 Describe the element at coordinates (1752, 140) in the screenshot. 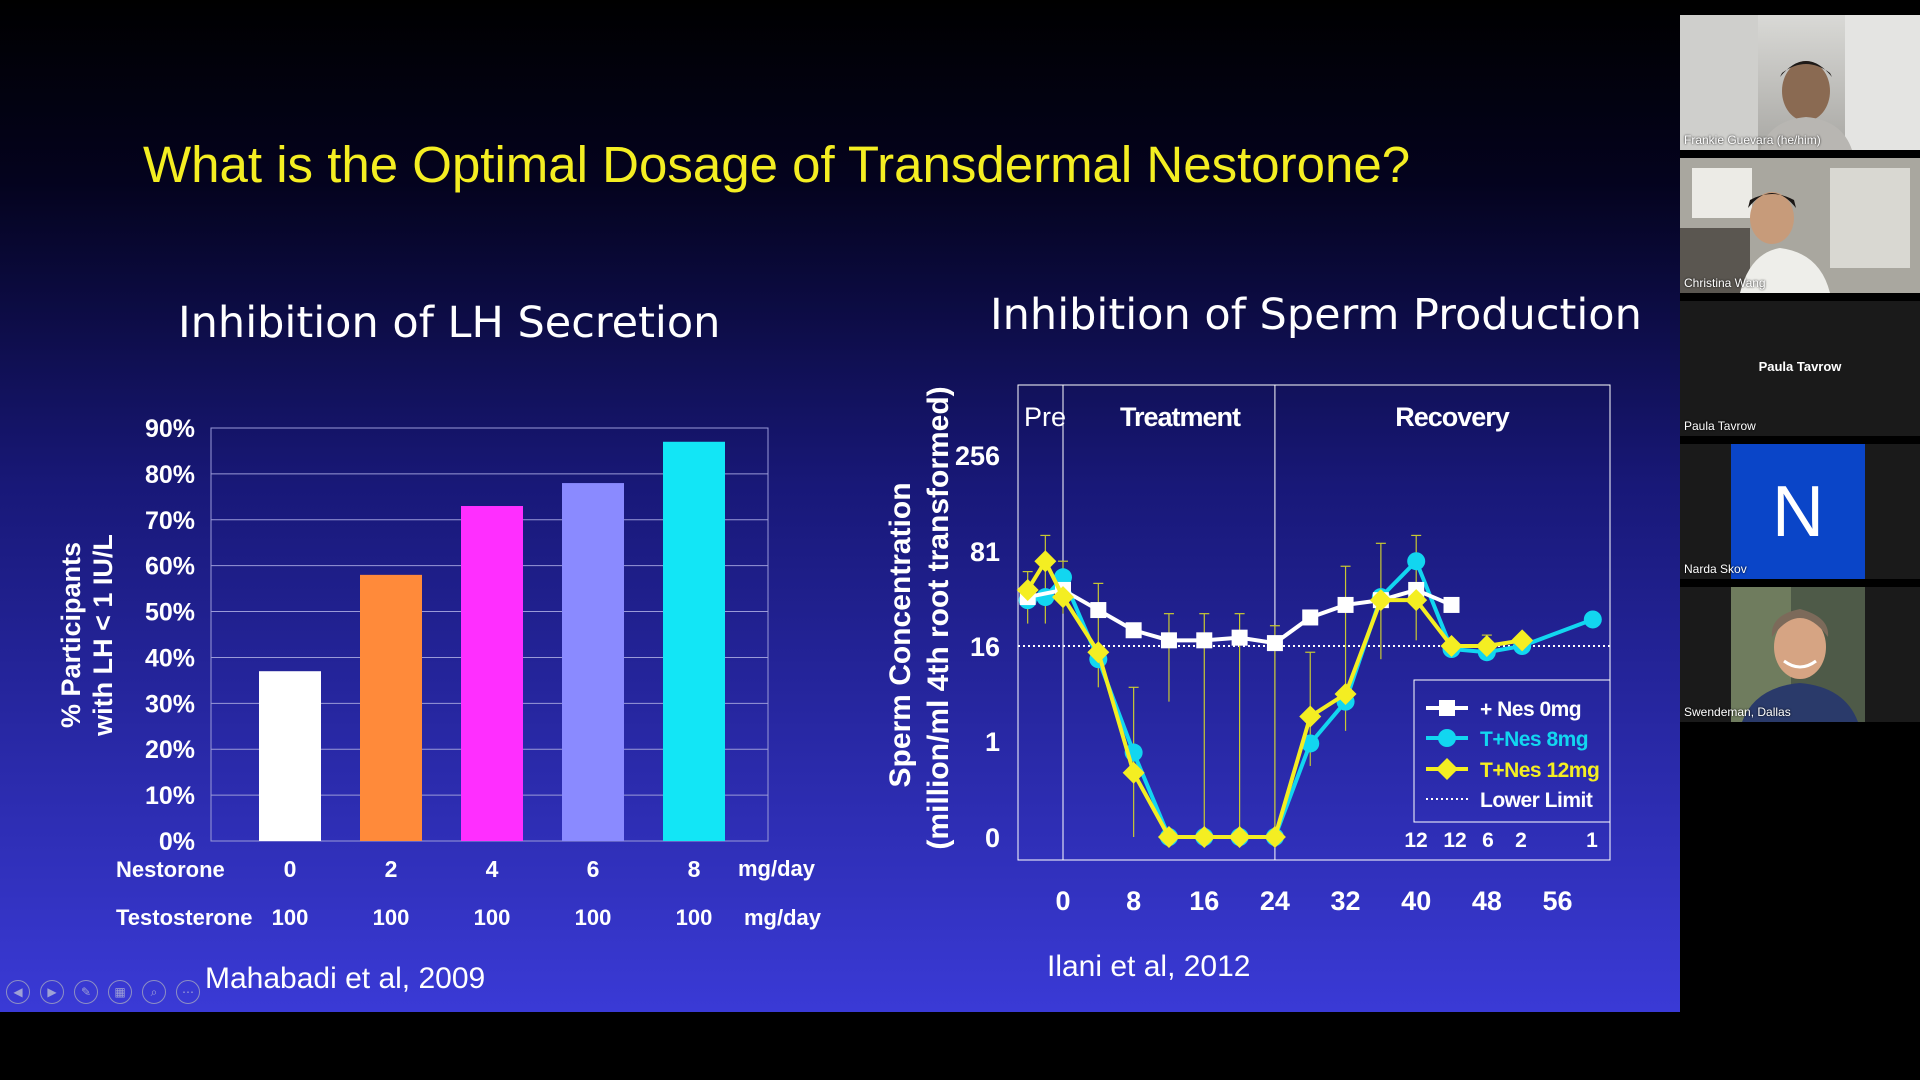

I see `participant-name: Frankie Guevara (he/him)` at that location.